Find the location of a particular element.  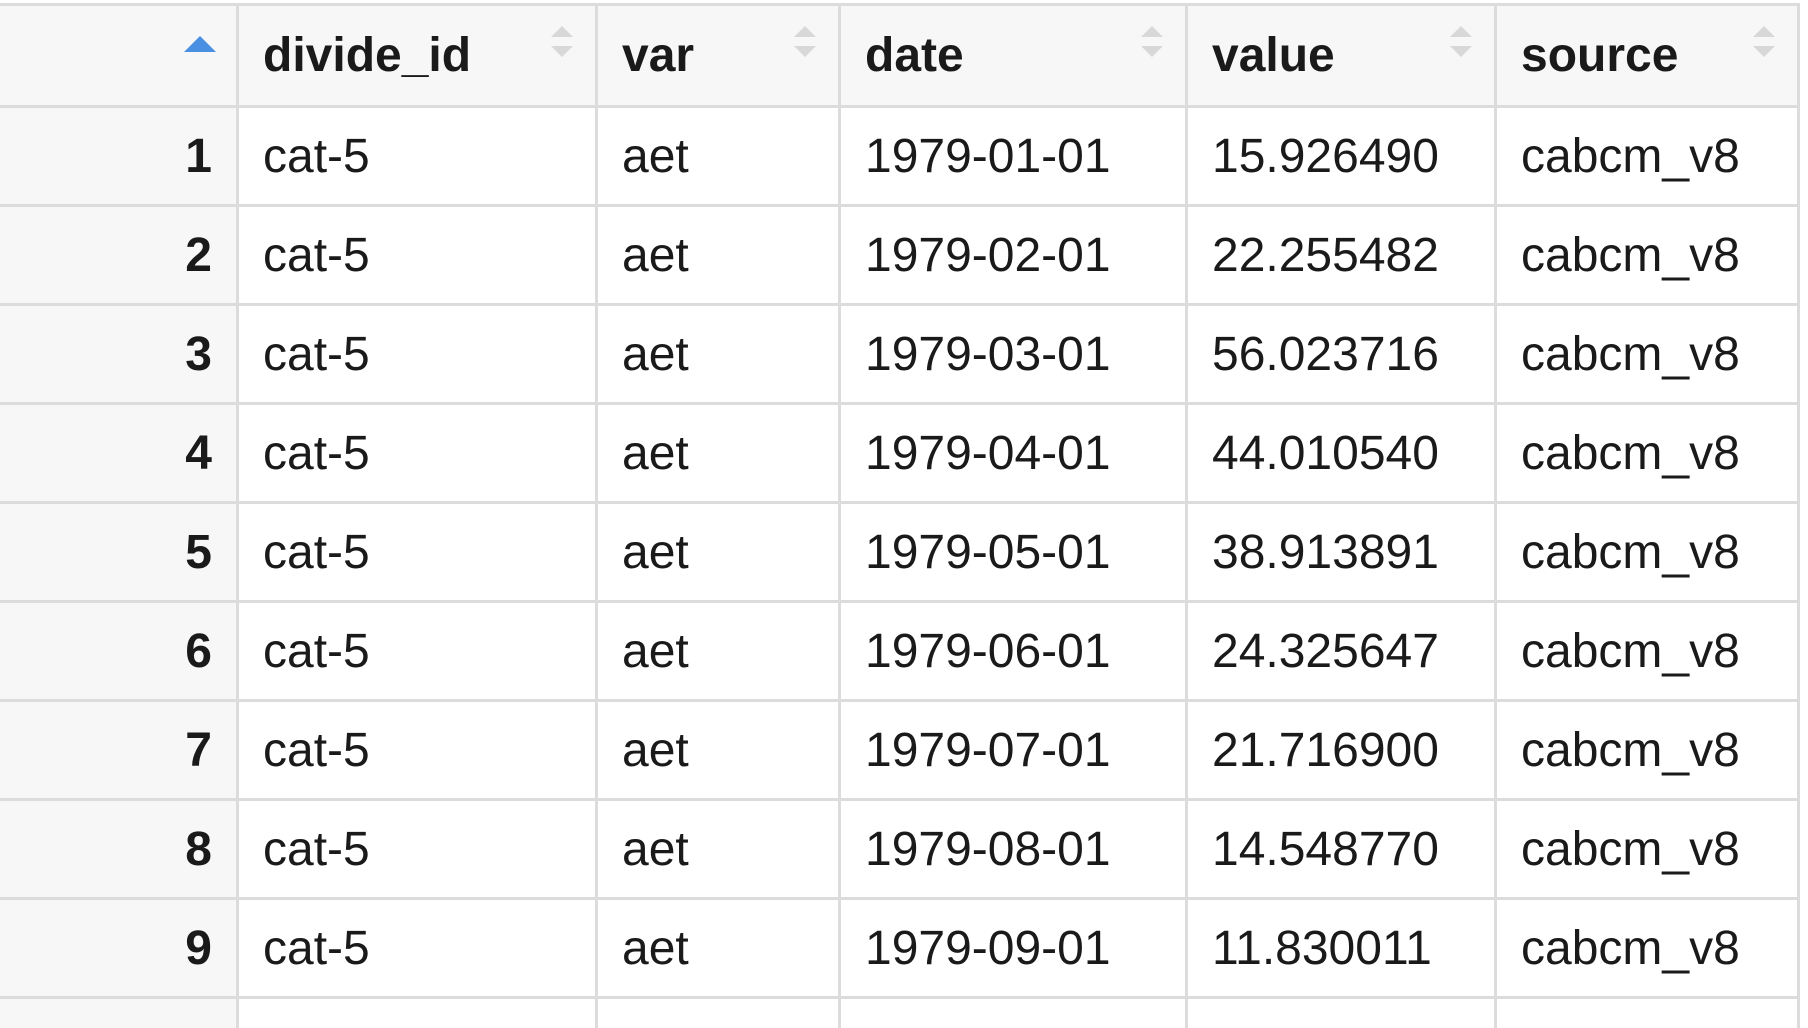

cell-value: 22.255482 is located at coordinates (1341, 255).